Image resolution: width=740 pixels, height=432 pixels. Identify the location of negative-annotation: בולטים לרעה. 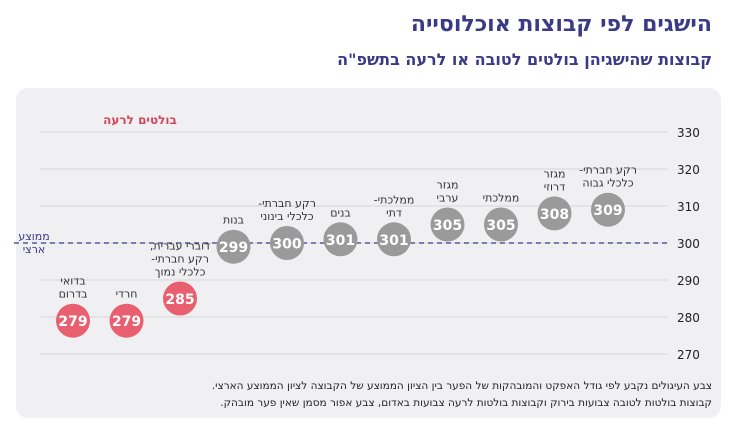
(140, 120).